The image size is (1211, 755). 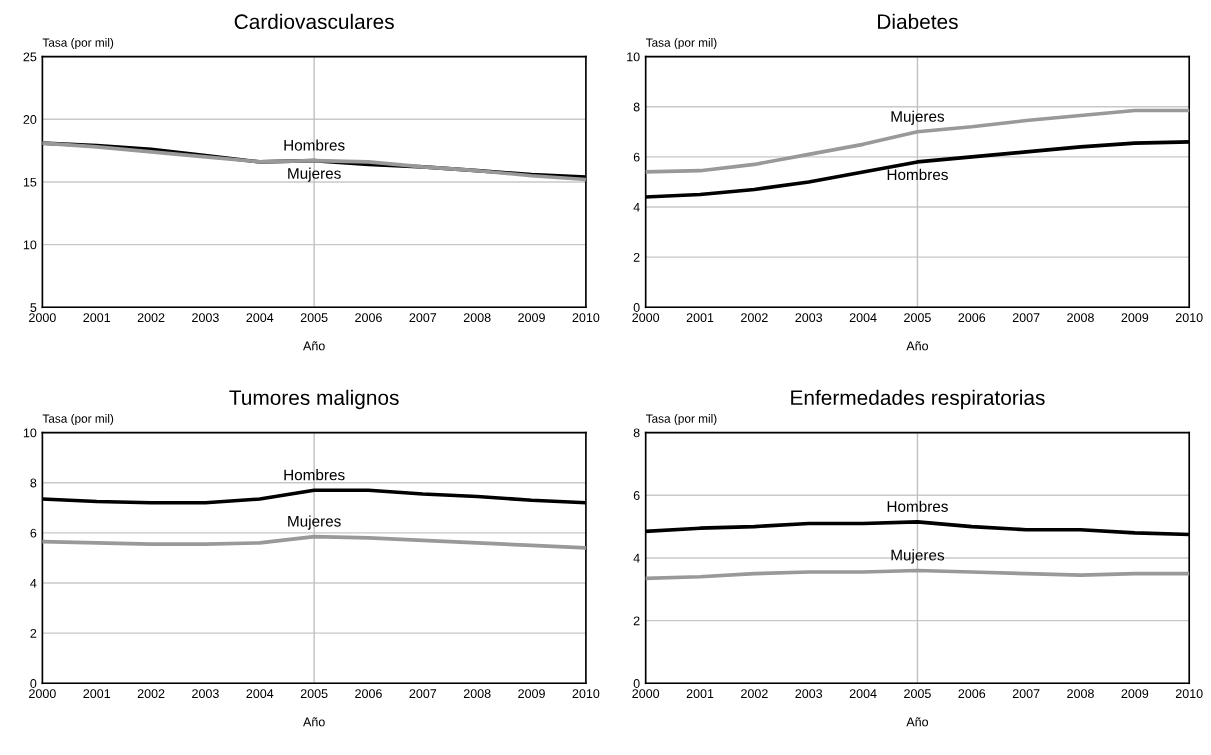 What do you see at coordinates (918, 399) in the screenshot?
I see `chart-title: Enfermedades respiratorias` at bounding box center [918, 399].